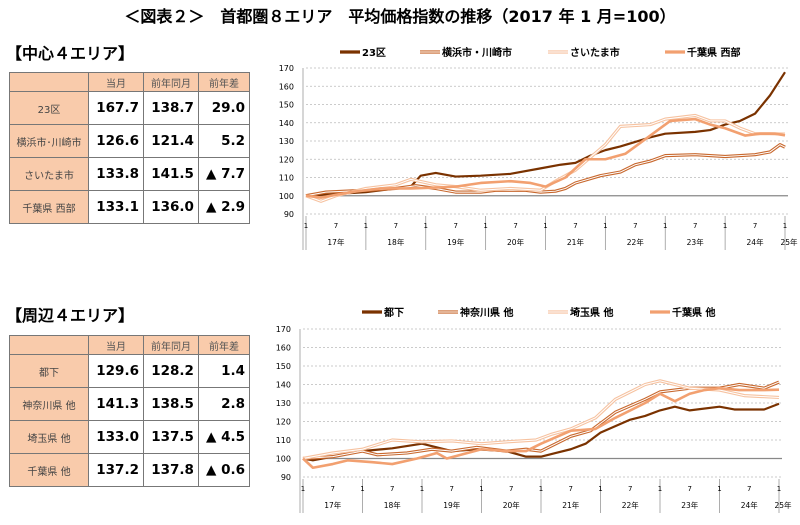 The height and width of the screenshot is (525, 800). Describe the element at coordinates (283, 329) in the screenshot. I see `y-tick-label: 170` at that location.